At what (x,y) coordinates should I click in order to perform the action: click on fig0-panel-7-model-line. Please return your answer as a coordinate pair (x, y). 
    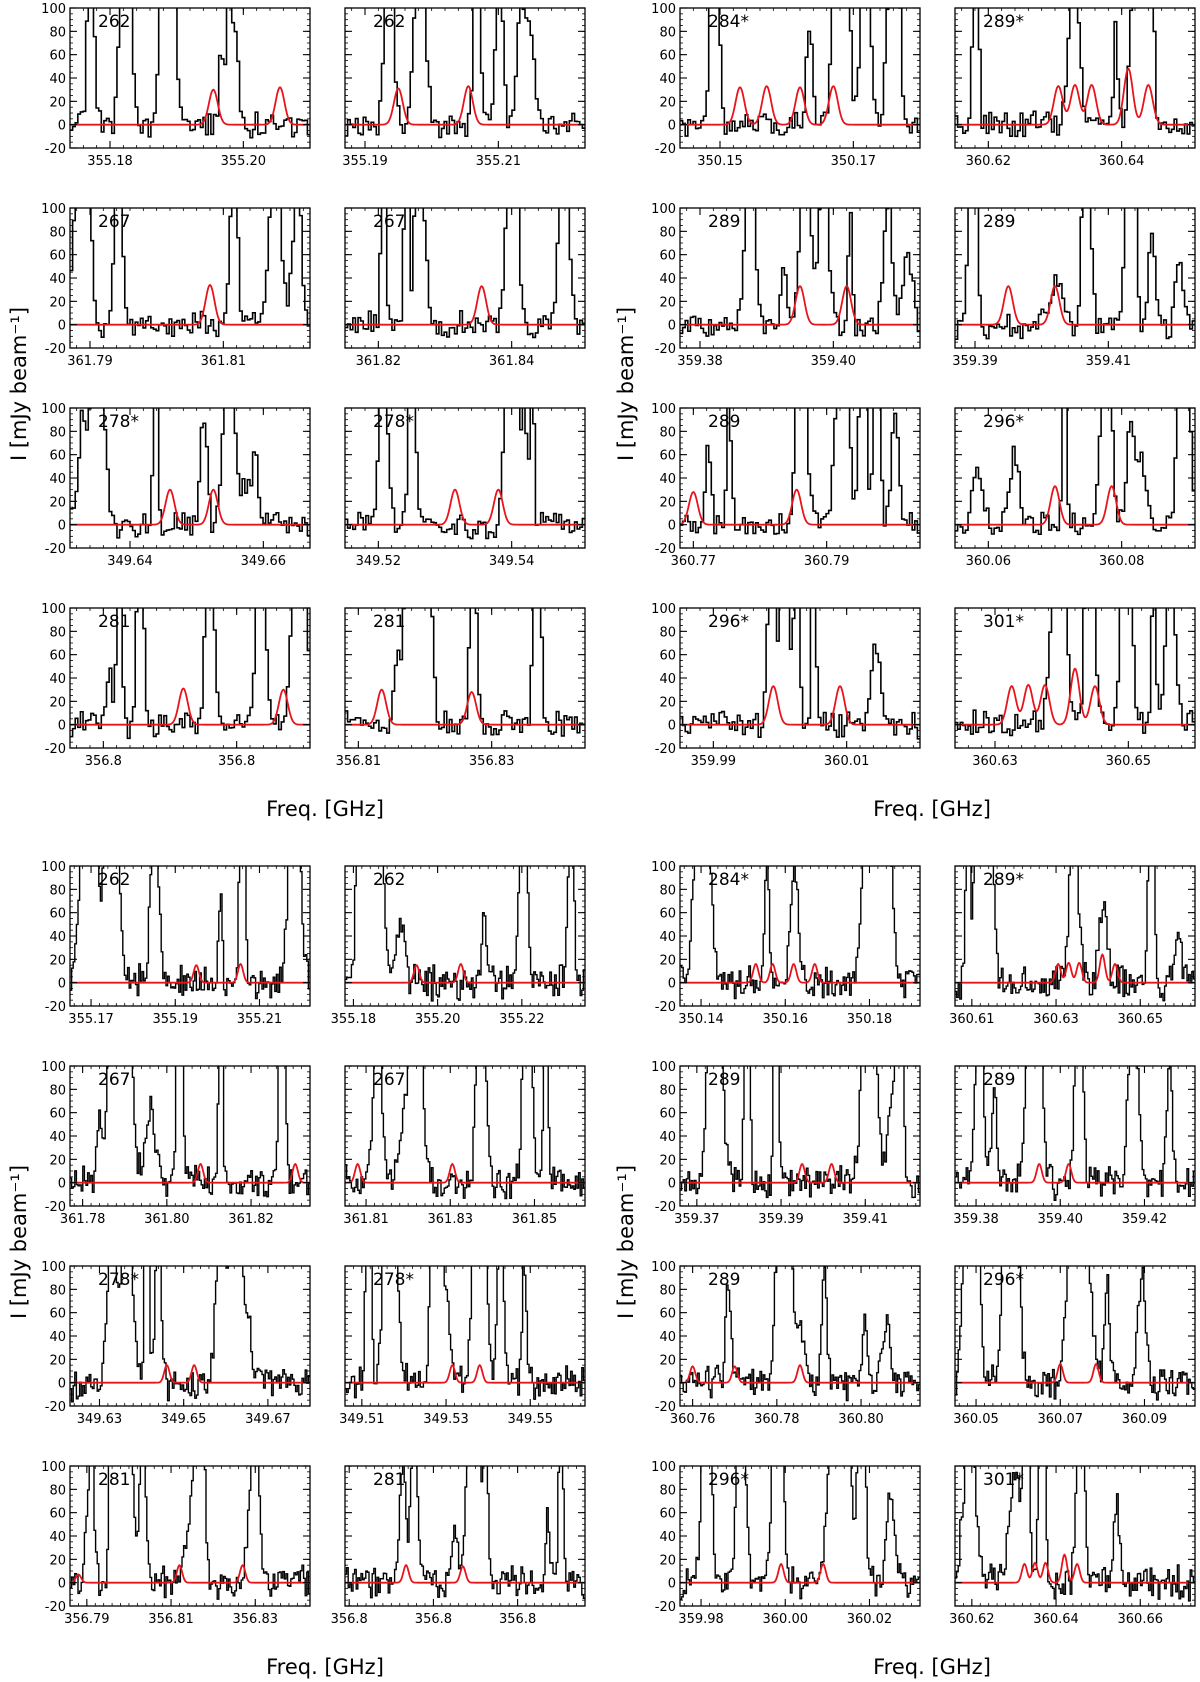
    Looking at the image, I should click on (1075, 305).